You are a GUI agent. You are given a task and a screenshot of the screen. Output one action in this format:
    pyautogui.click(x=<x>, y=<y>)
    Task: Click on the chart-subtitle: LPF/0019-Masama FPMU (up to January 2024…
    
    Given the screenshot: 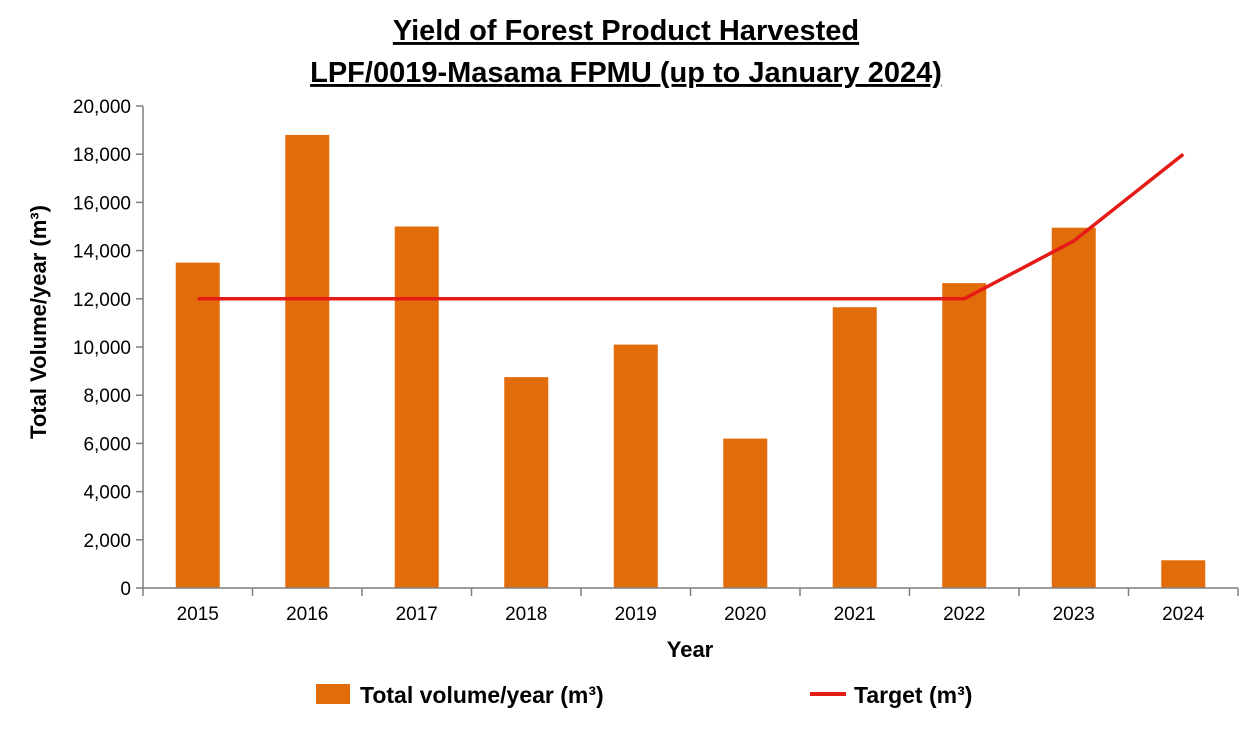 What is the action you would take?
    pyautogui.click(x=626, y=73)
    